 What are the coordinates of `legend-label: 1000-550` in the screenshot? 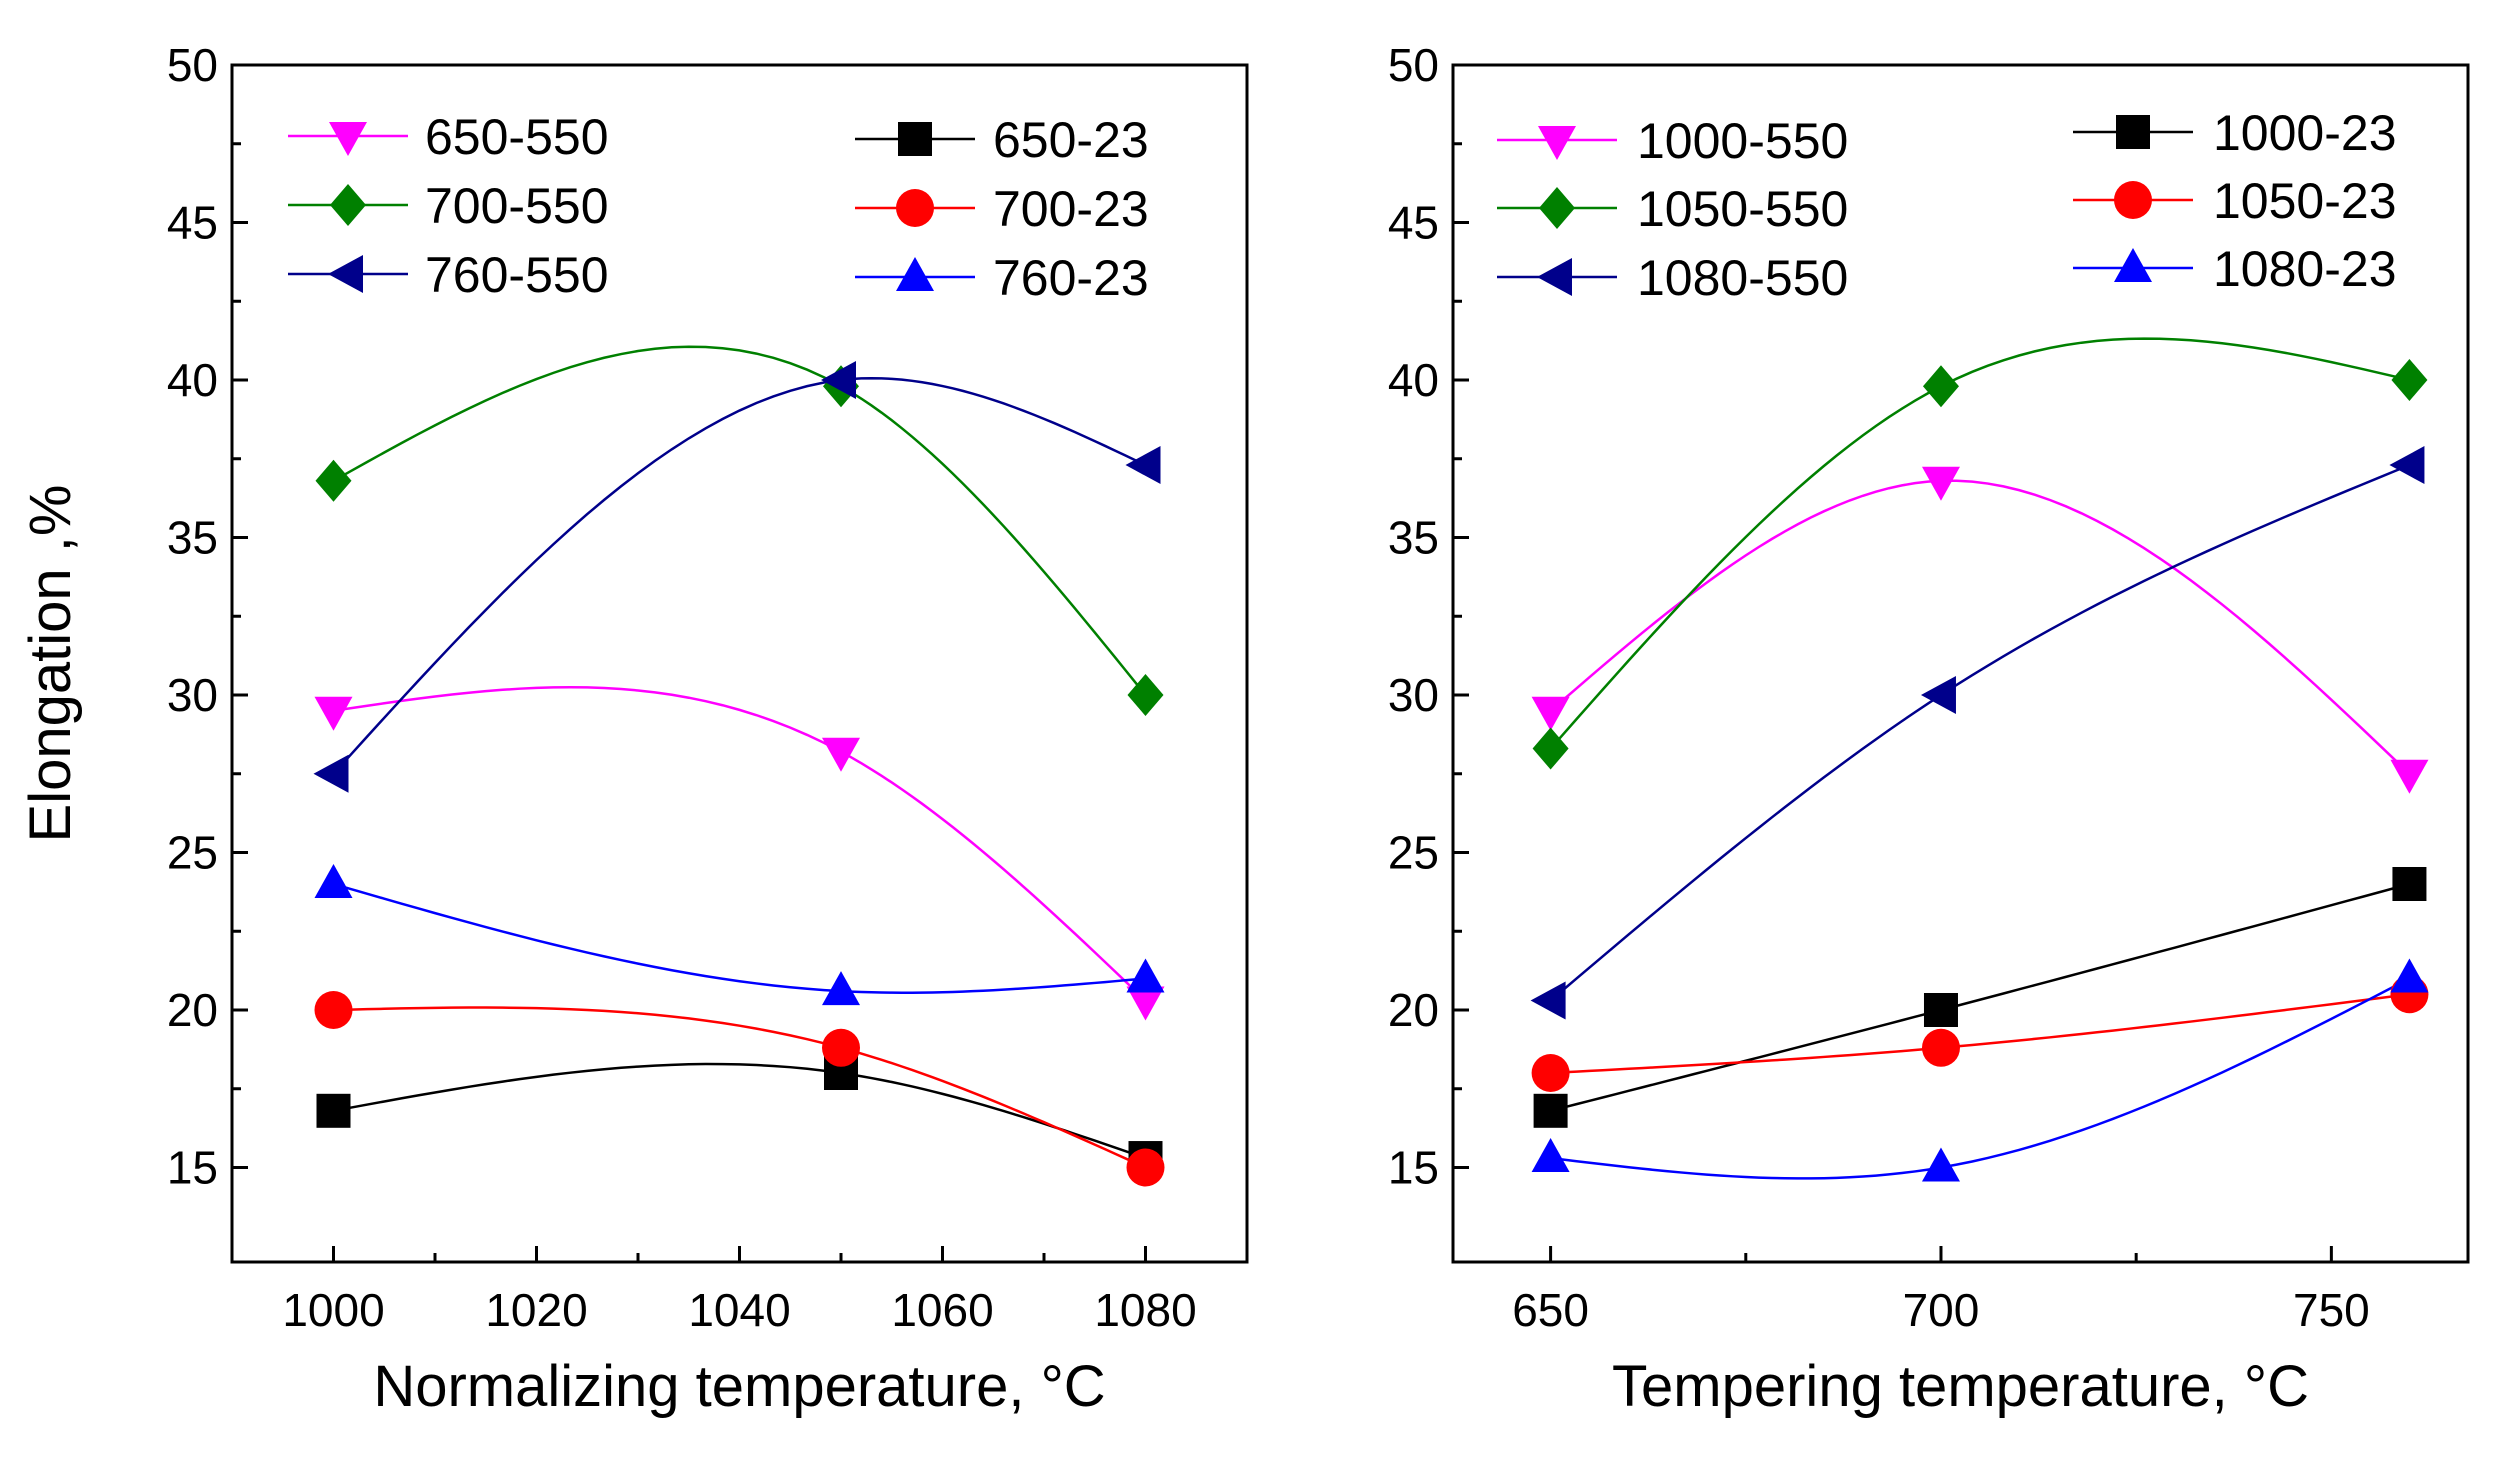 It's located at (1742, 141).